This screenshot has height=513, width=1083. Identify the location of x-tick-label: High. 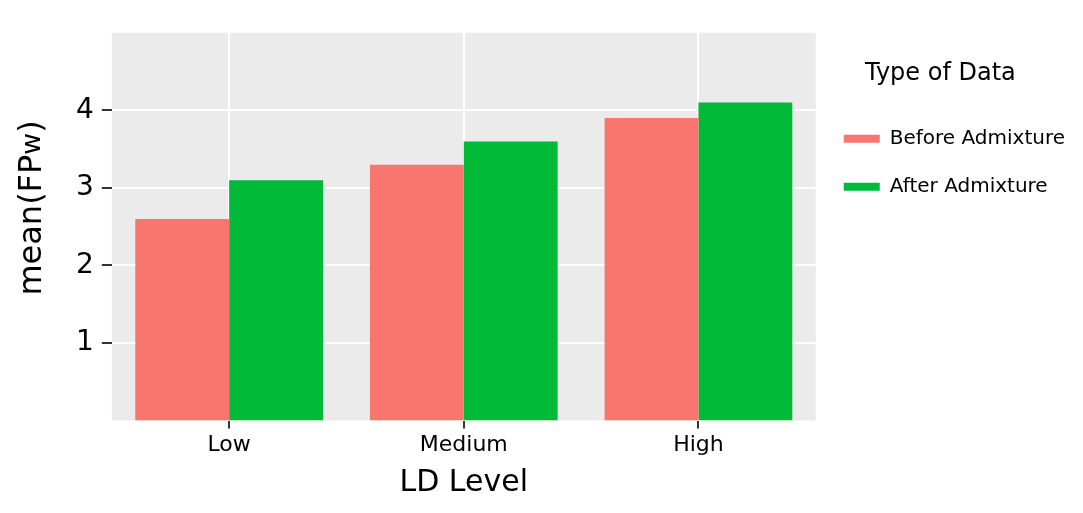
(698, 443).